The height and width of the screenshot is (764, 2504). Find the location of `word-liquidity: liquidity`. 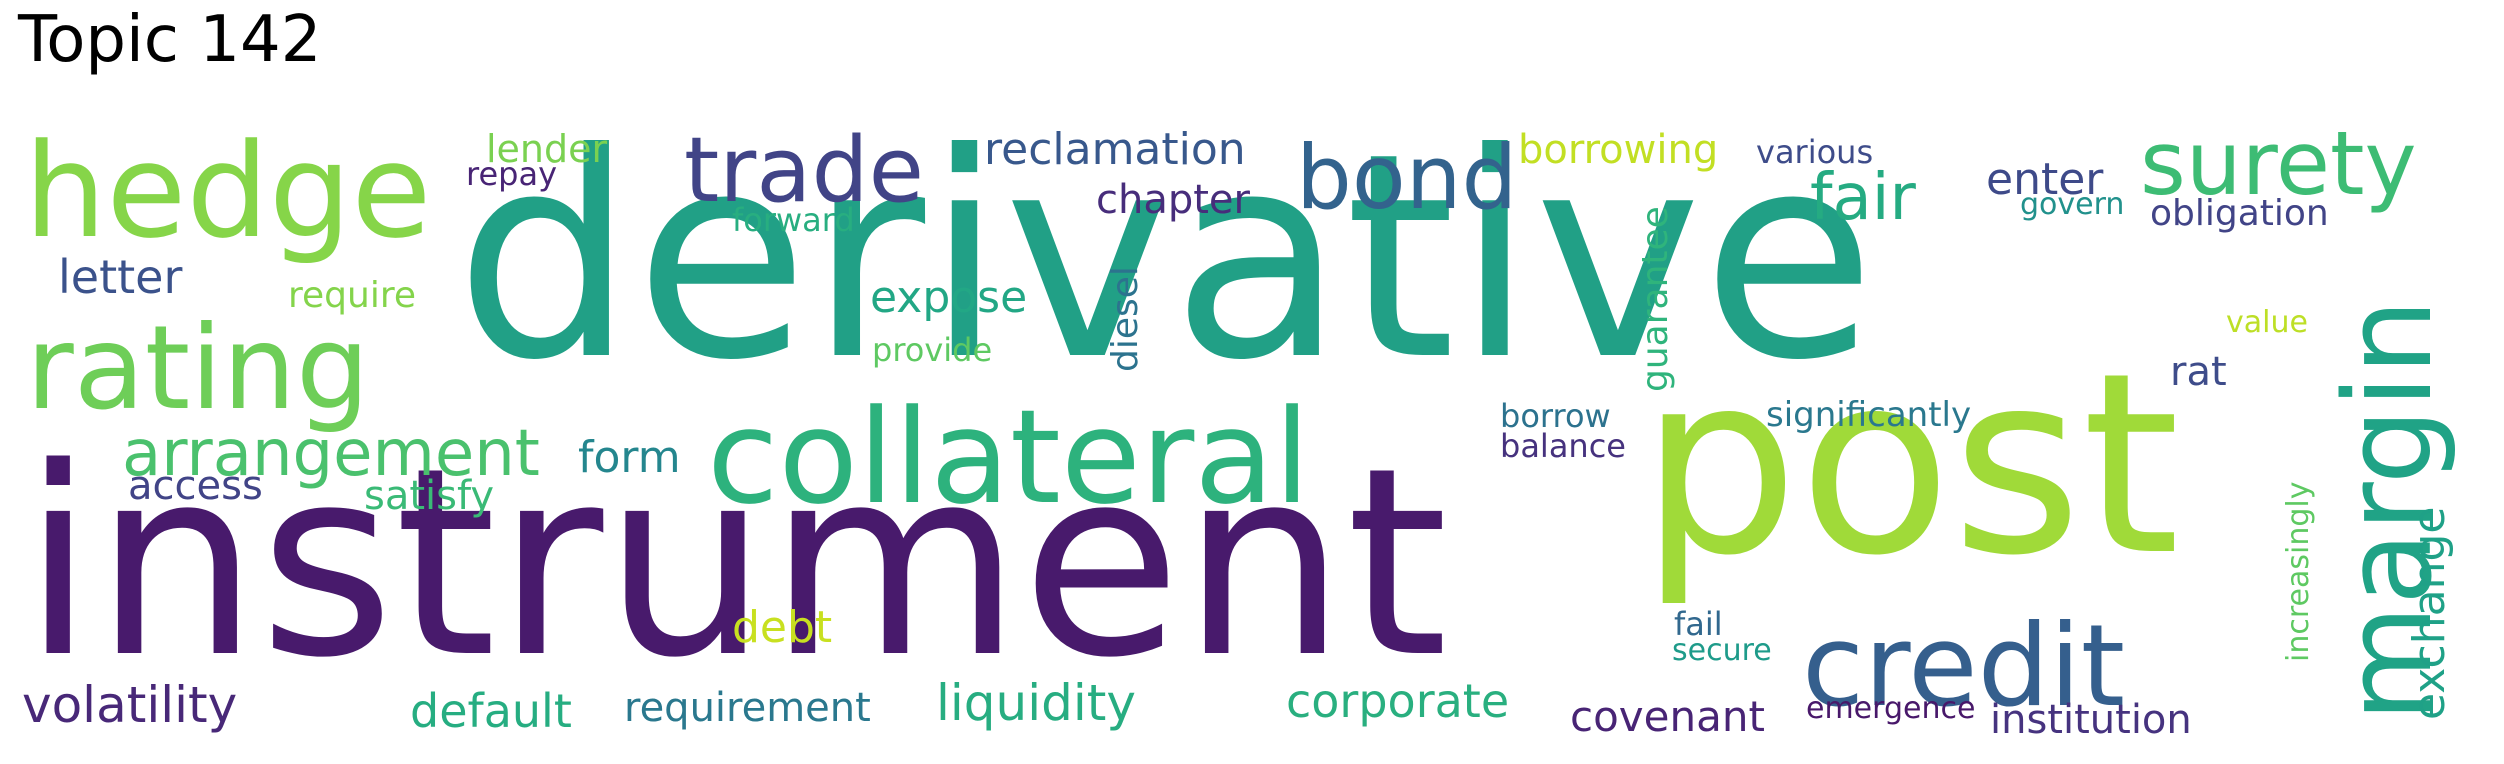

word-liquidity: liquidity is located at coordinates (1036, 703).